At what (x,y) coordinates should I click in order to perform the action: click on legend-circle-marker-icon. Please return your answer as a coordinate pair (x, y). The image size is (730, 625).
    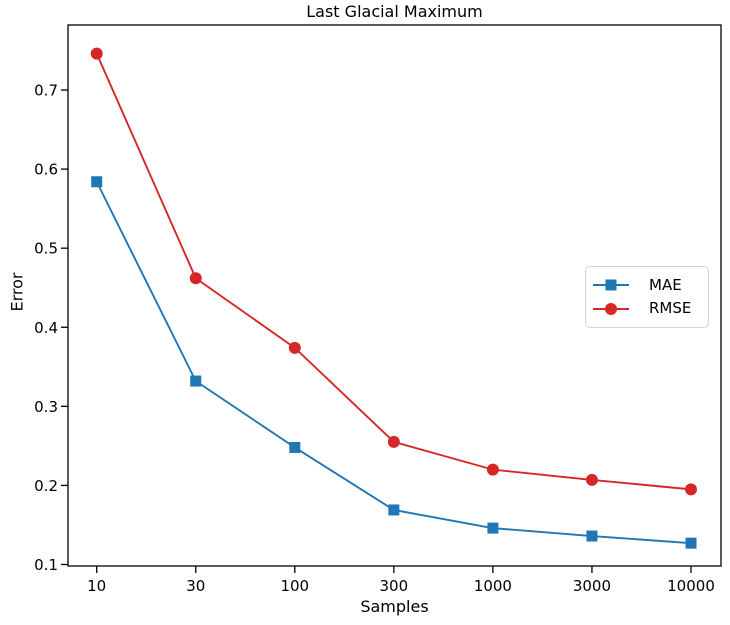
    Looking at the image, I should click on (611, 308).